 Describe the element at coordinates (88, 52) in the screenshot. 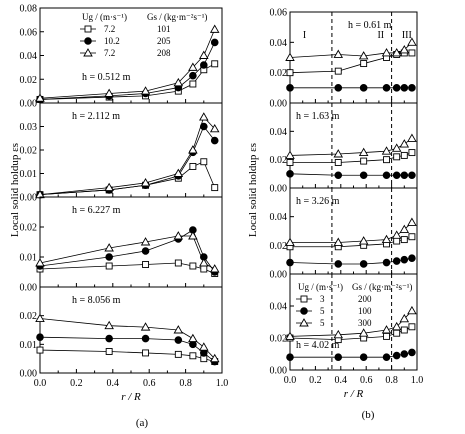

I see `panel-a1-legend-swatch-triangle` at that location.